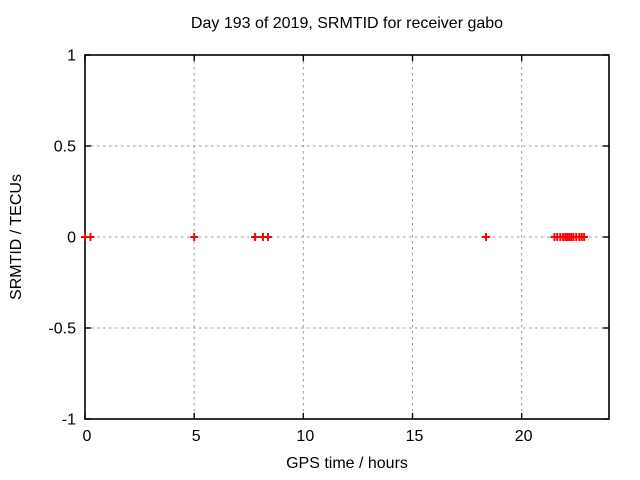  Describe the element at coordinates (87, 436) in the screenshot. I see `x-tick-label: 0` at that location.